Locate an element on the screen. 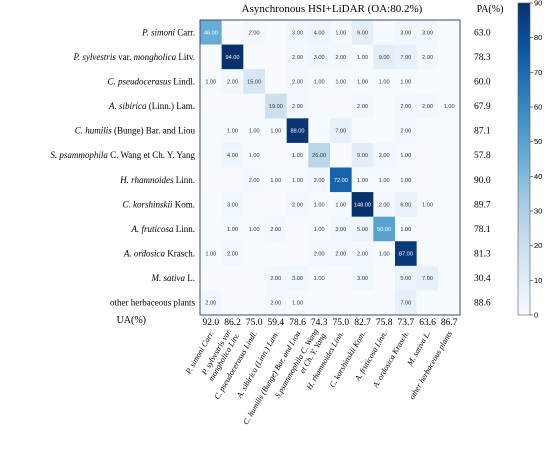 Image resolution: width=550 pixels, height=455 pixels. row-label: S. psammophila C. Wang et Ch. Y. Yang is located at coordinates (122, 155).